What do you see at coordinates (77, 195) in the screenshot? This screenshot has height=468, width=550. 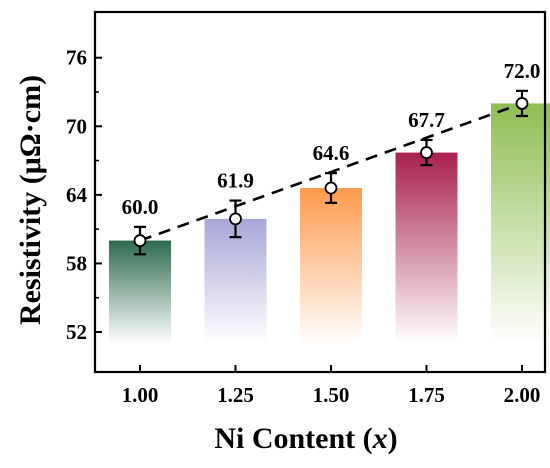 I see `y-tick-label: 64` at bounding box center [77, 195].